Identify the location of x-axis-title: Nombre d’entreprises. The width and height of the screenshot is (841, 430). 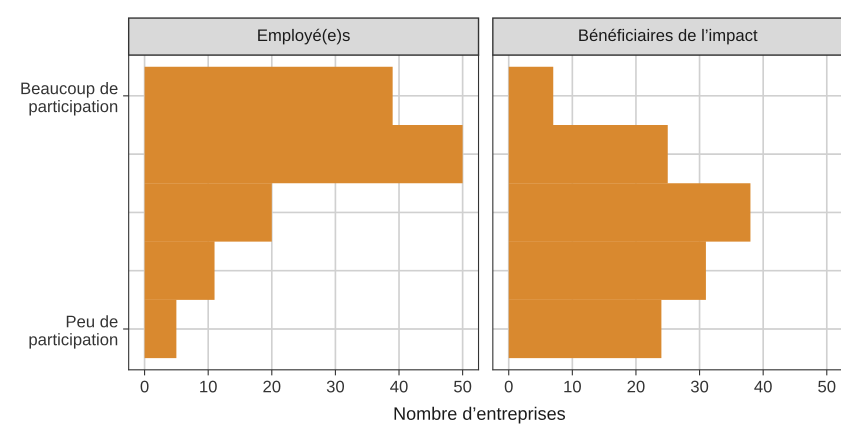
(480, 415).